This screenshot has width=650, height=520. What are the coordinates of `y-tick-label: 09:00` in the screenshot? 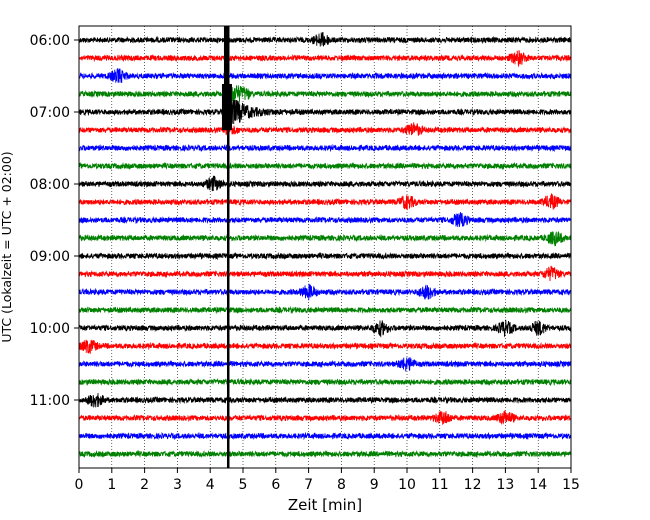 It's located at (50, 257).